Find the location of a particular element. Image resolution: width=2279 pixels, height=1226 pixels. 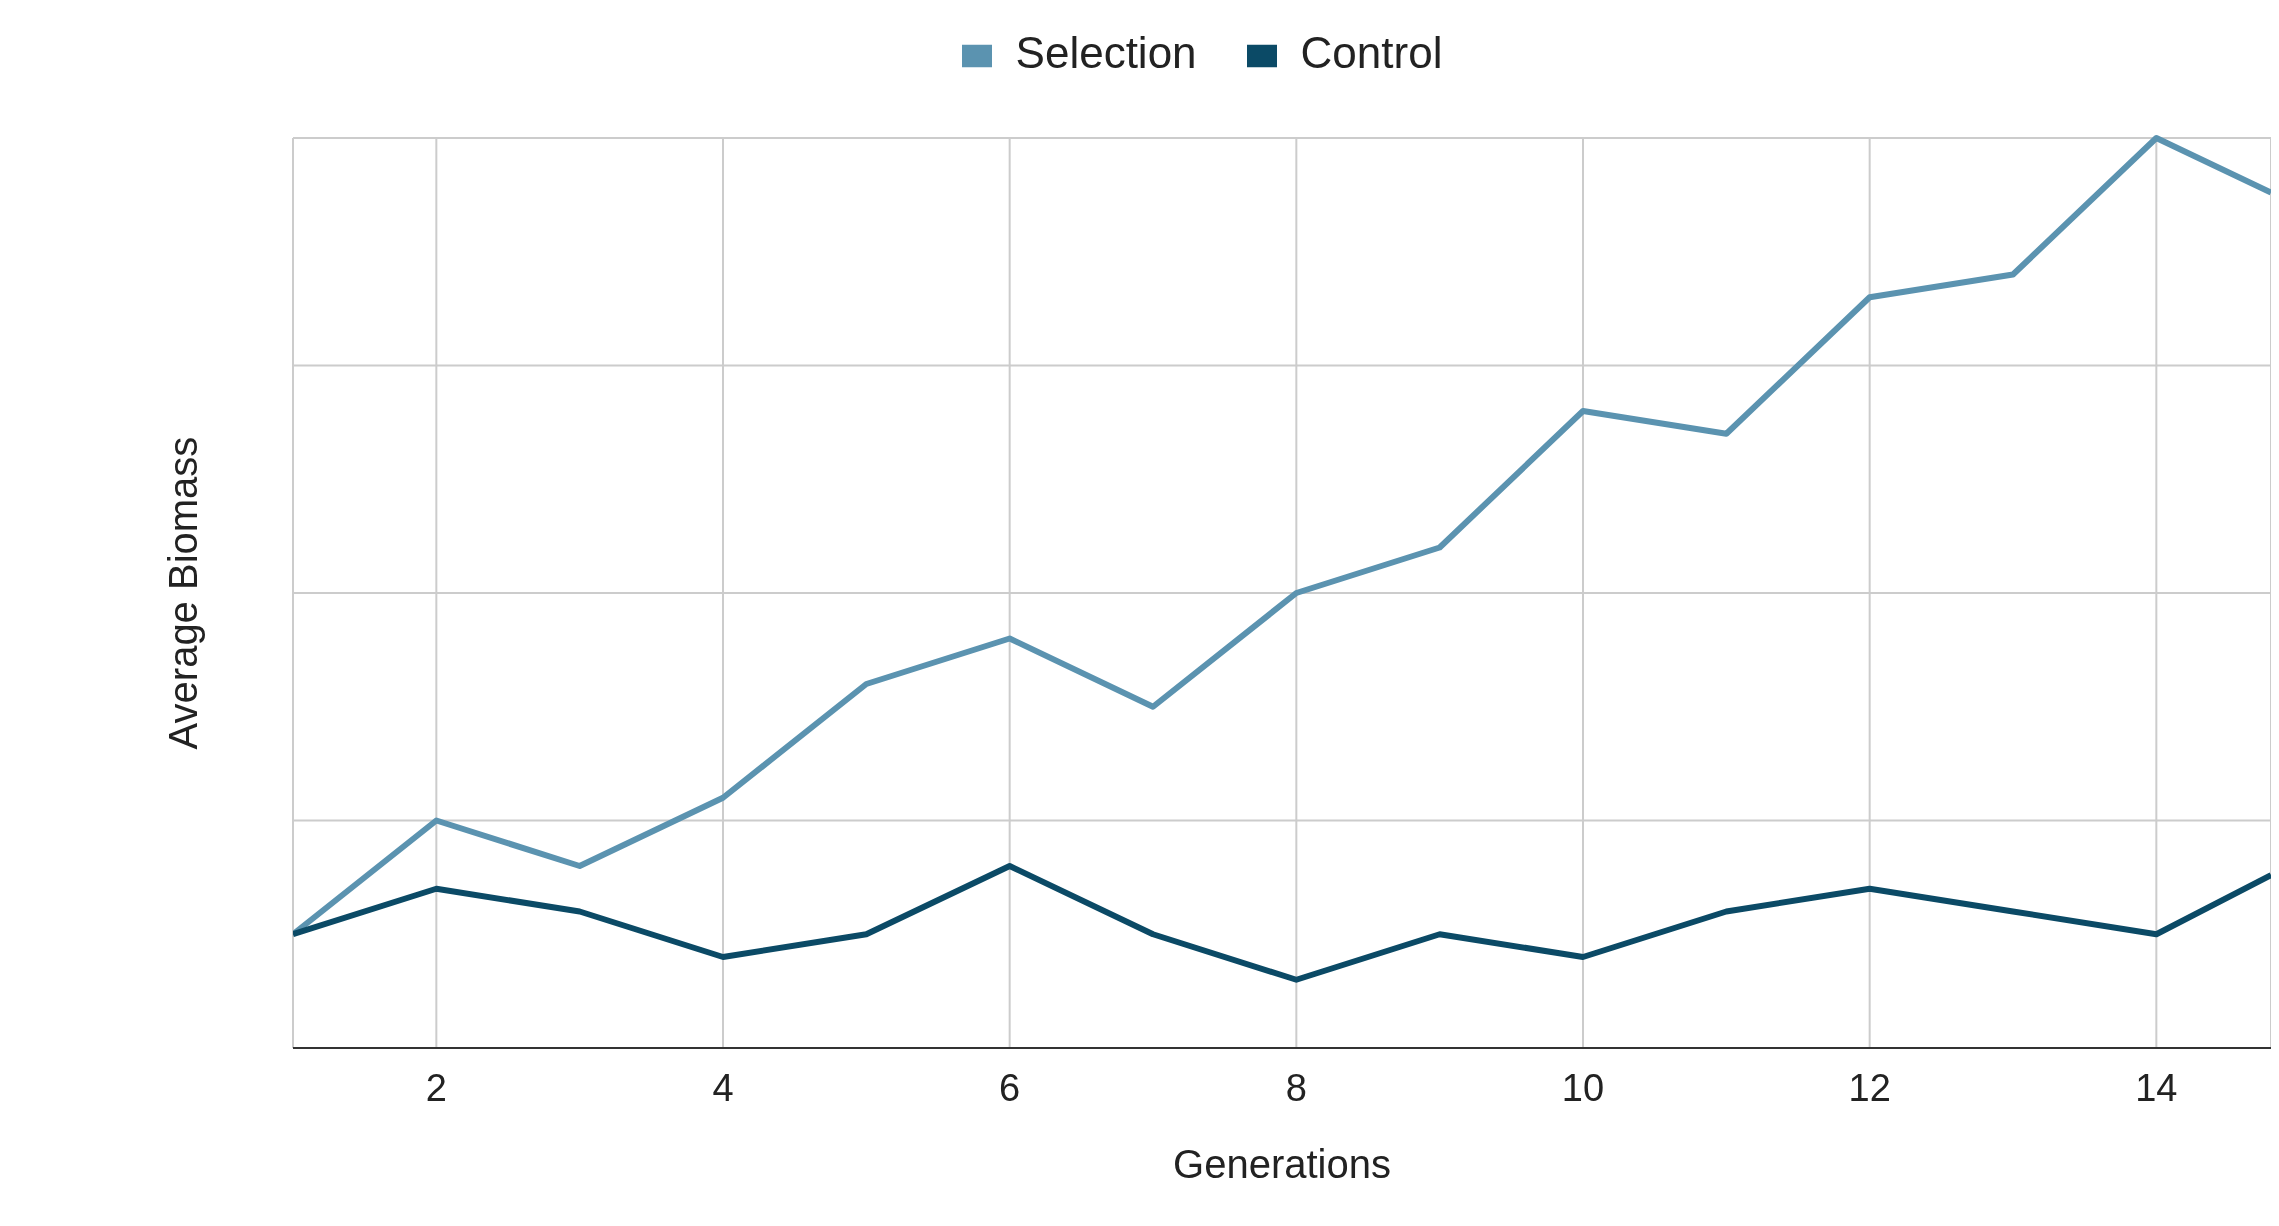

legend-label: Selection is located at coordinates (1106, 52).